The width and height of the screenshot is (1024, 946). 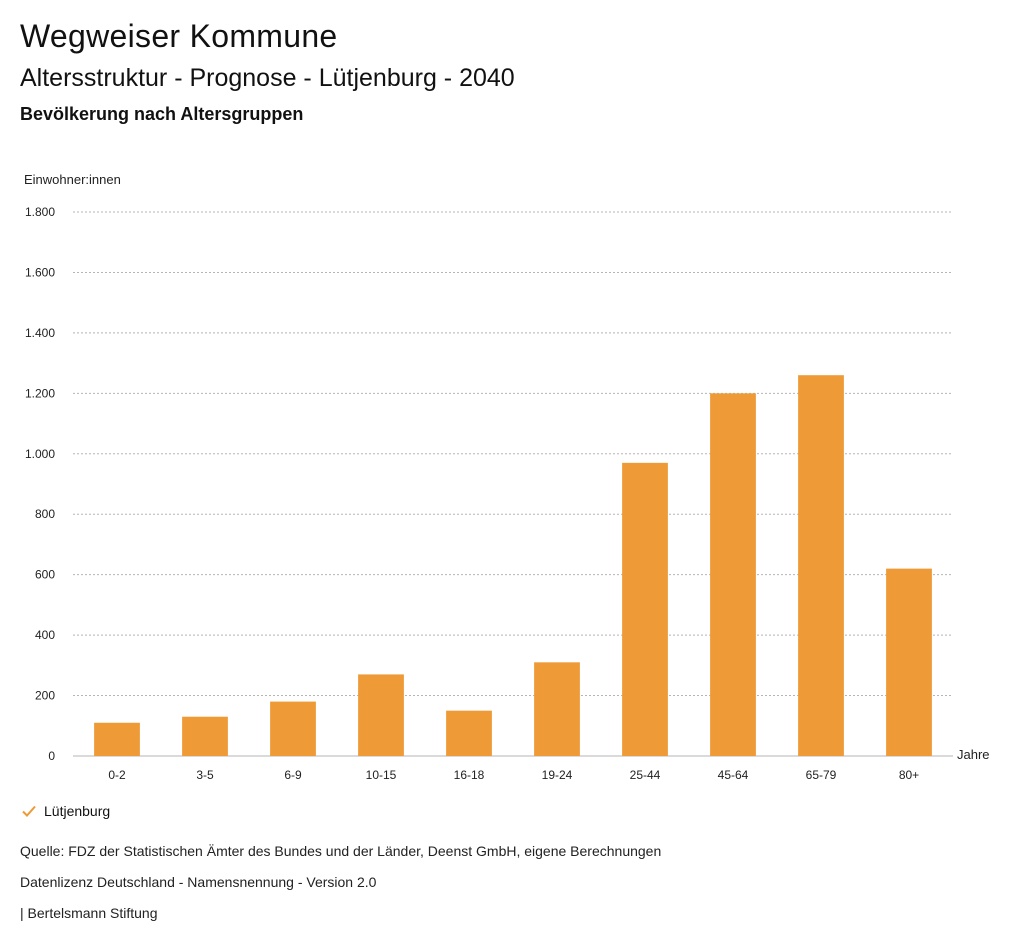 What do you see at coordinates (77, 811) in the screenshot?
I see `legend-label-luetjenburg: Lütjenburg` at bounding box center [77, 811].